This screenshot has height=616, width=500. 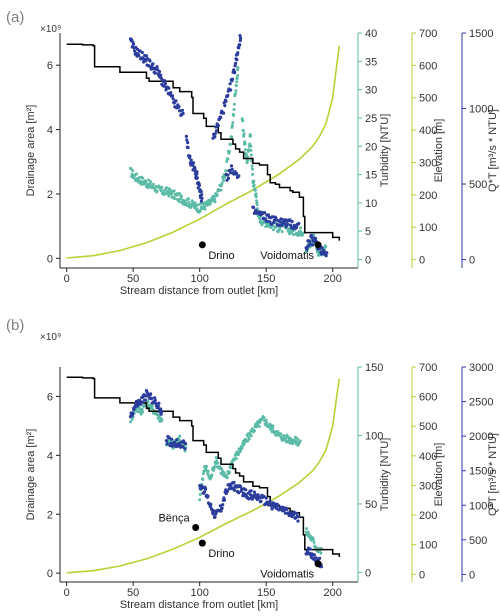 I want to click on turbidity-tick-label: 10, so click(x=371, y=204).